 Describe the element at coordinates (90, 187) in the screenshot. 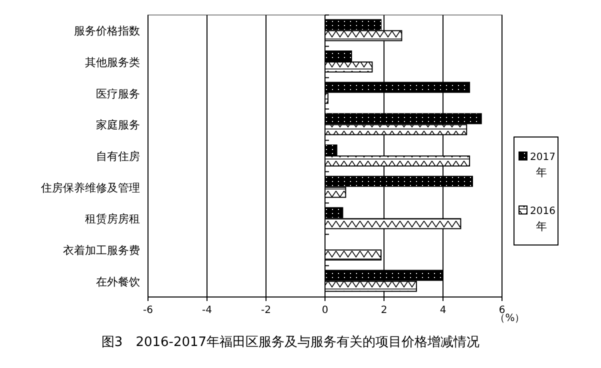

I see `y-tick-label: 住房保养维修及管理` at that location.